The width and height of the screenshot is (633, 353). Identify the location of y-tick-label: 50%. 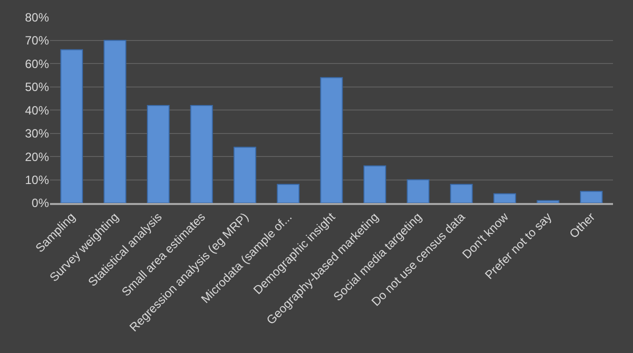
(37, 87).